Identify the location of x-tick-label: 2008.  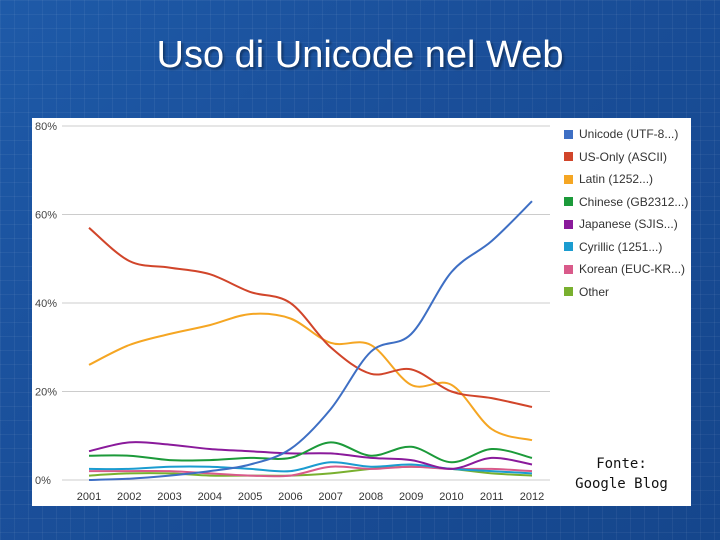
(371, 497).